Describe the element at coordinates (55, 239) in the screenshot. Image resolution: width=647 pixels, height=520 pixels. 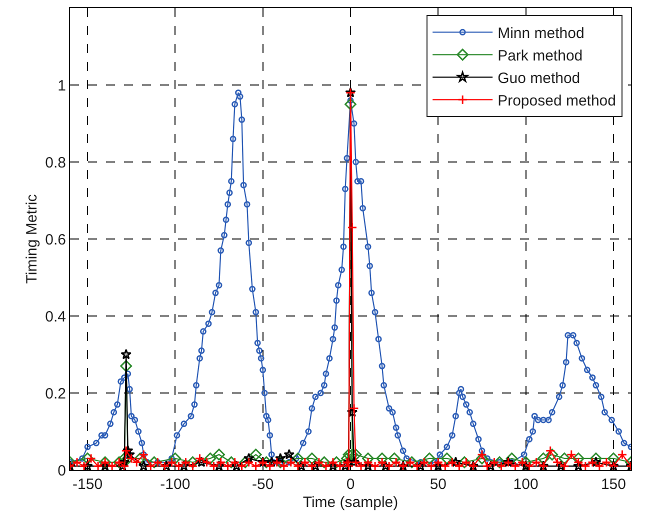
I see `y-tick-label: 0.6` at that location.